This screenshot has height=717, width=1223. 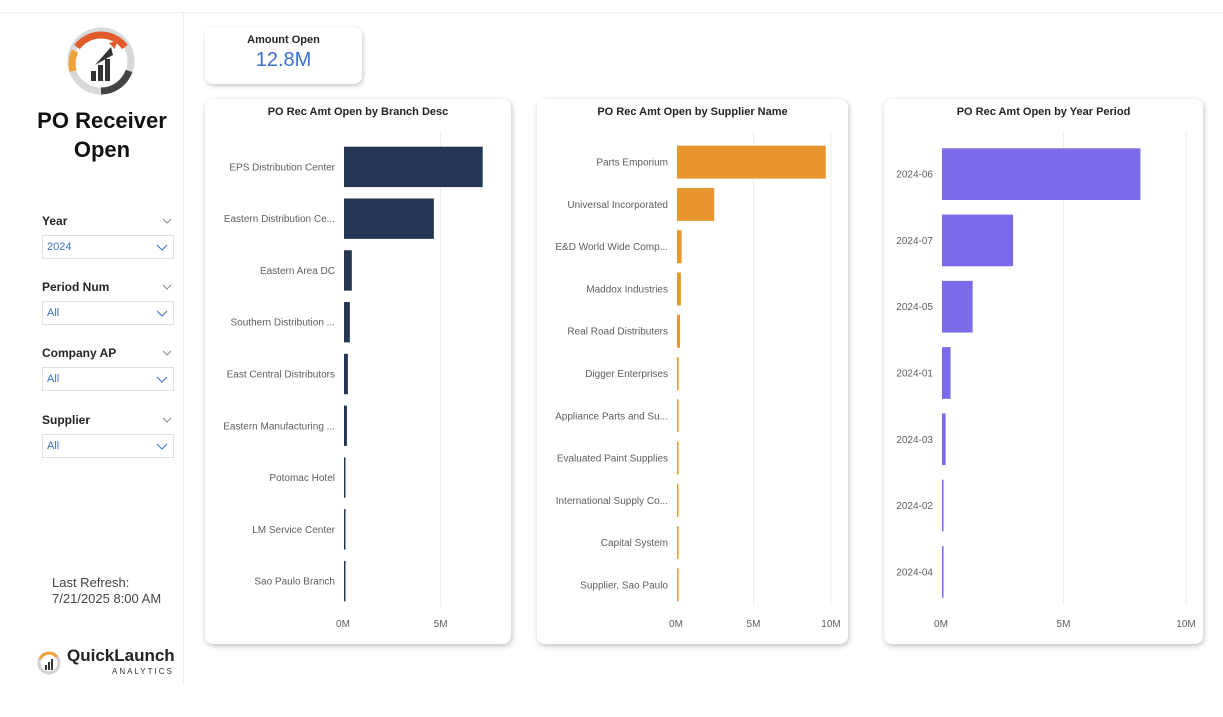 What do you see at coordinates (611, 12) in the screenshot?
I see `top-divider` at bounding box center [611, 12].